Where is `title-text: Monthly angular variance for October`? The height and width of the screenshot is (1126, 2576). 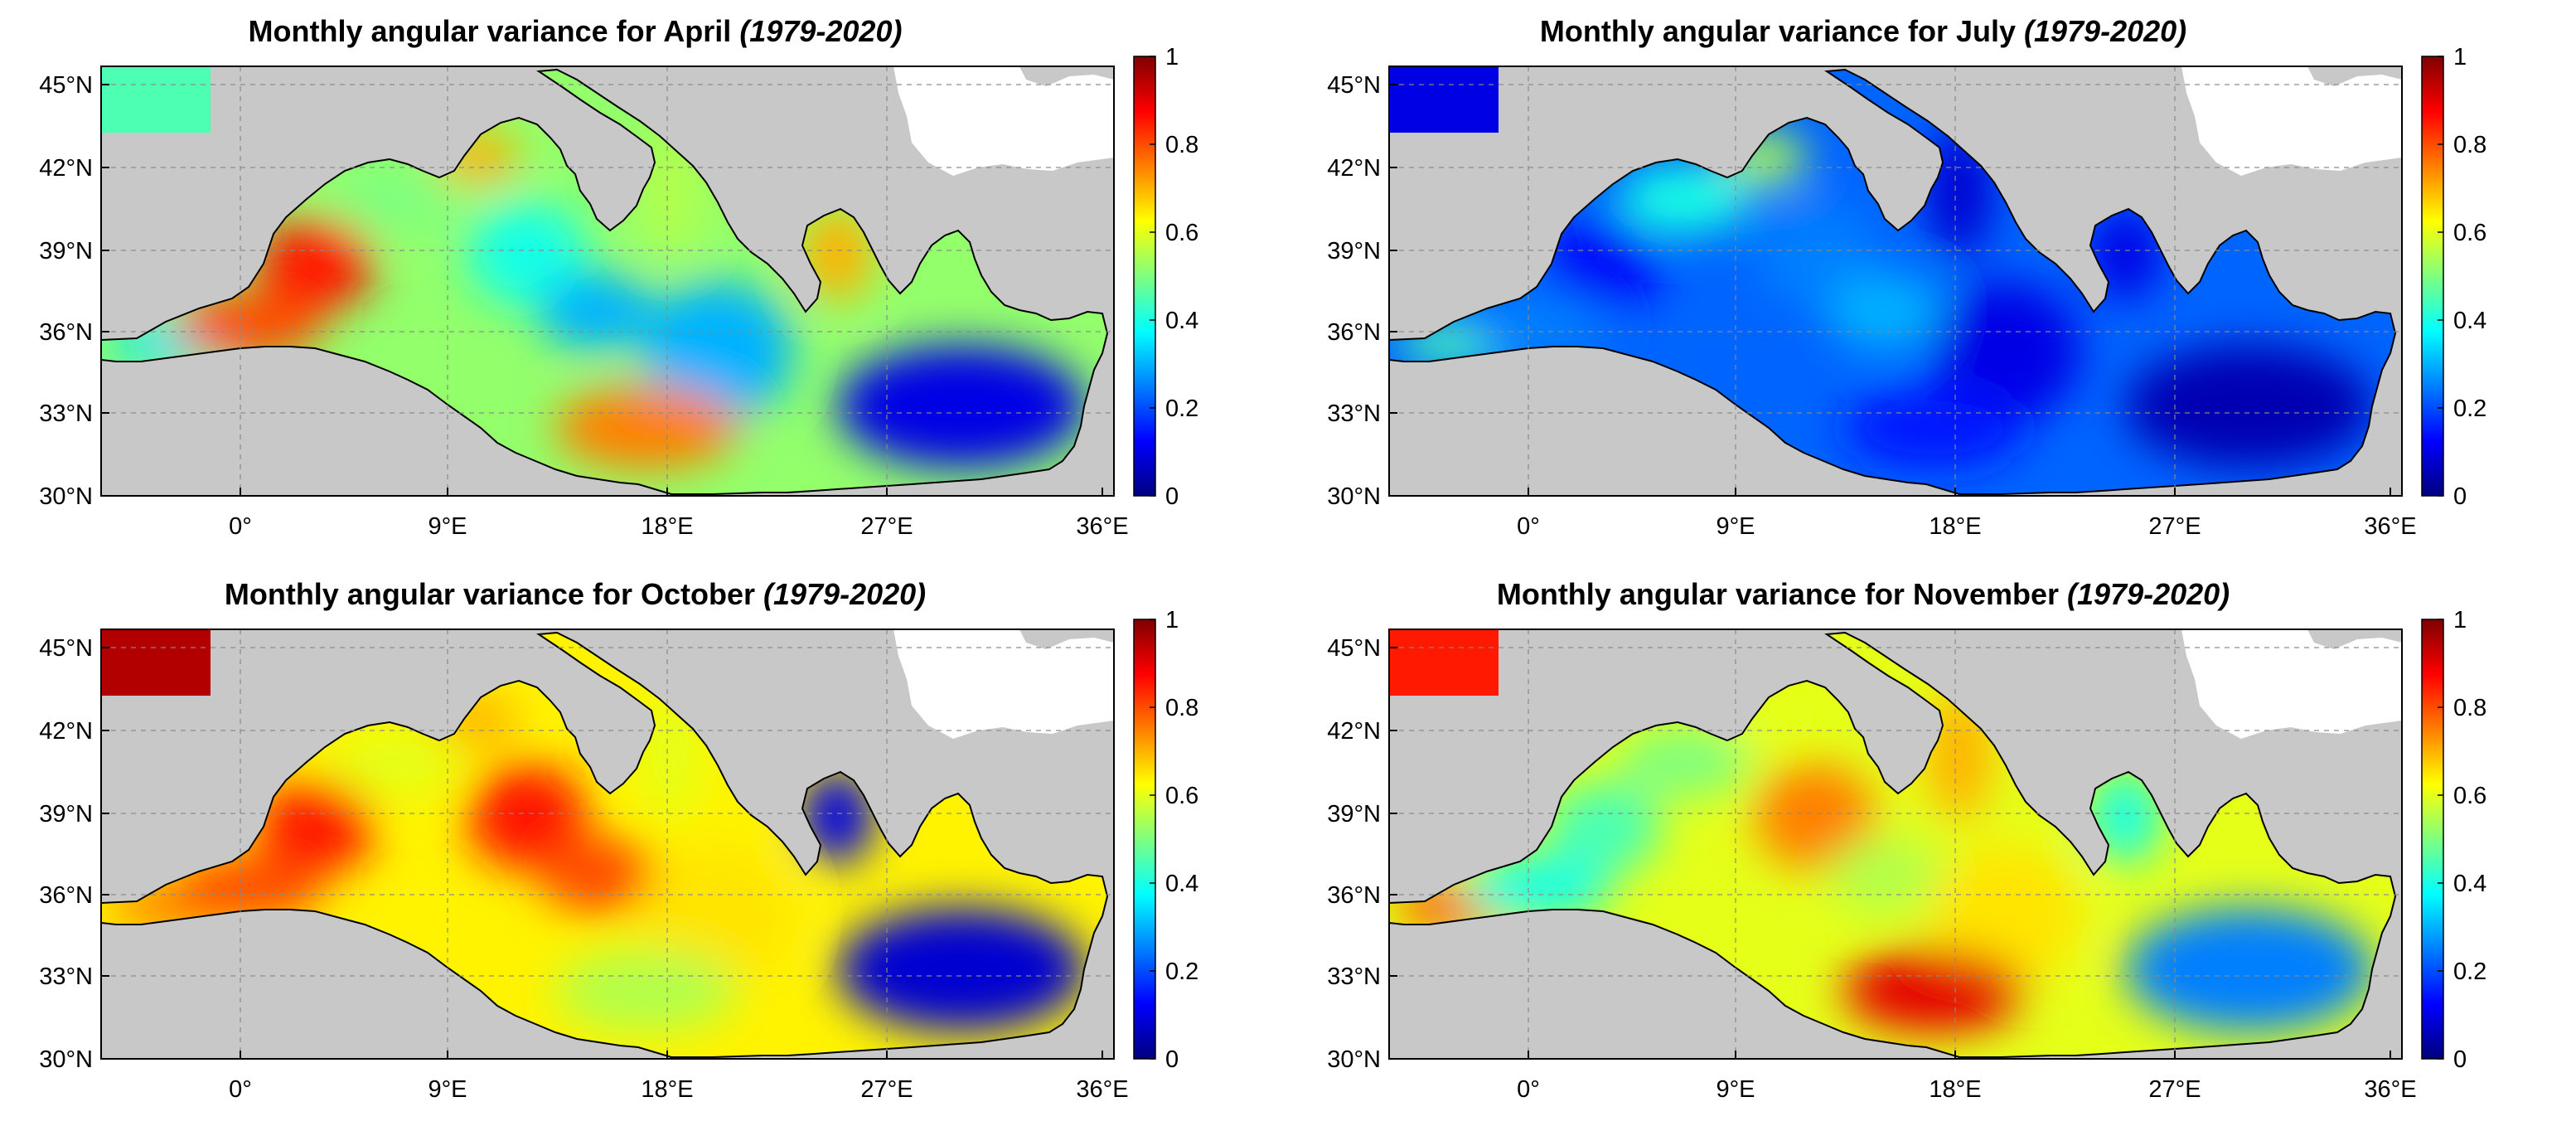 title-text: Monthly angular variance for October is located at coordinates (494, 594).